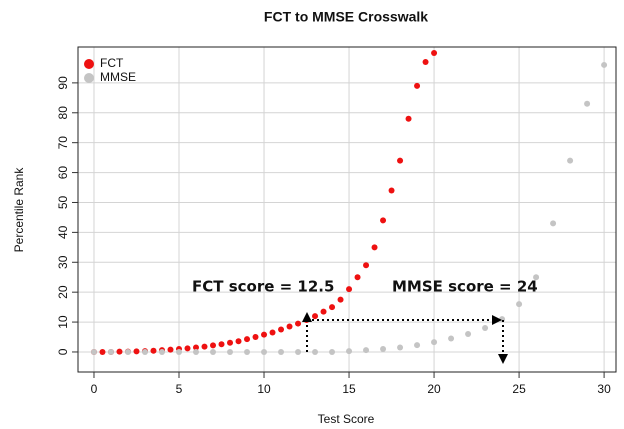  Describe the element at coordinates (118, 77) in the screenshot. I see `legend-label: MMSE` at that location.